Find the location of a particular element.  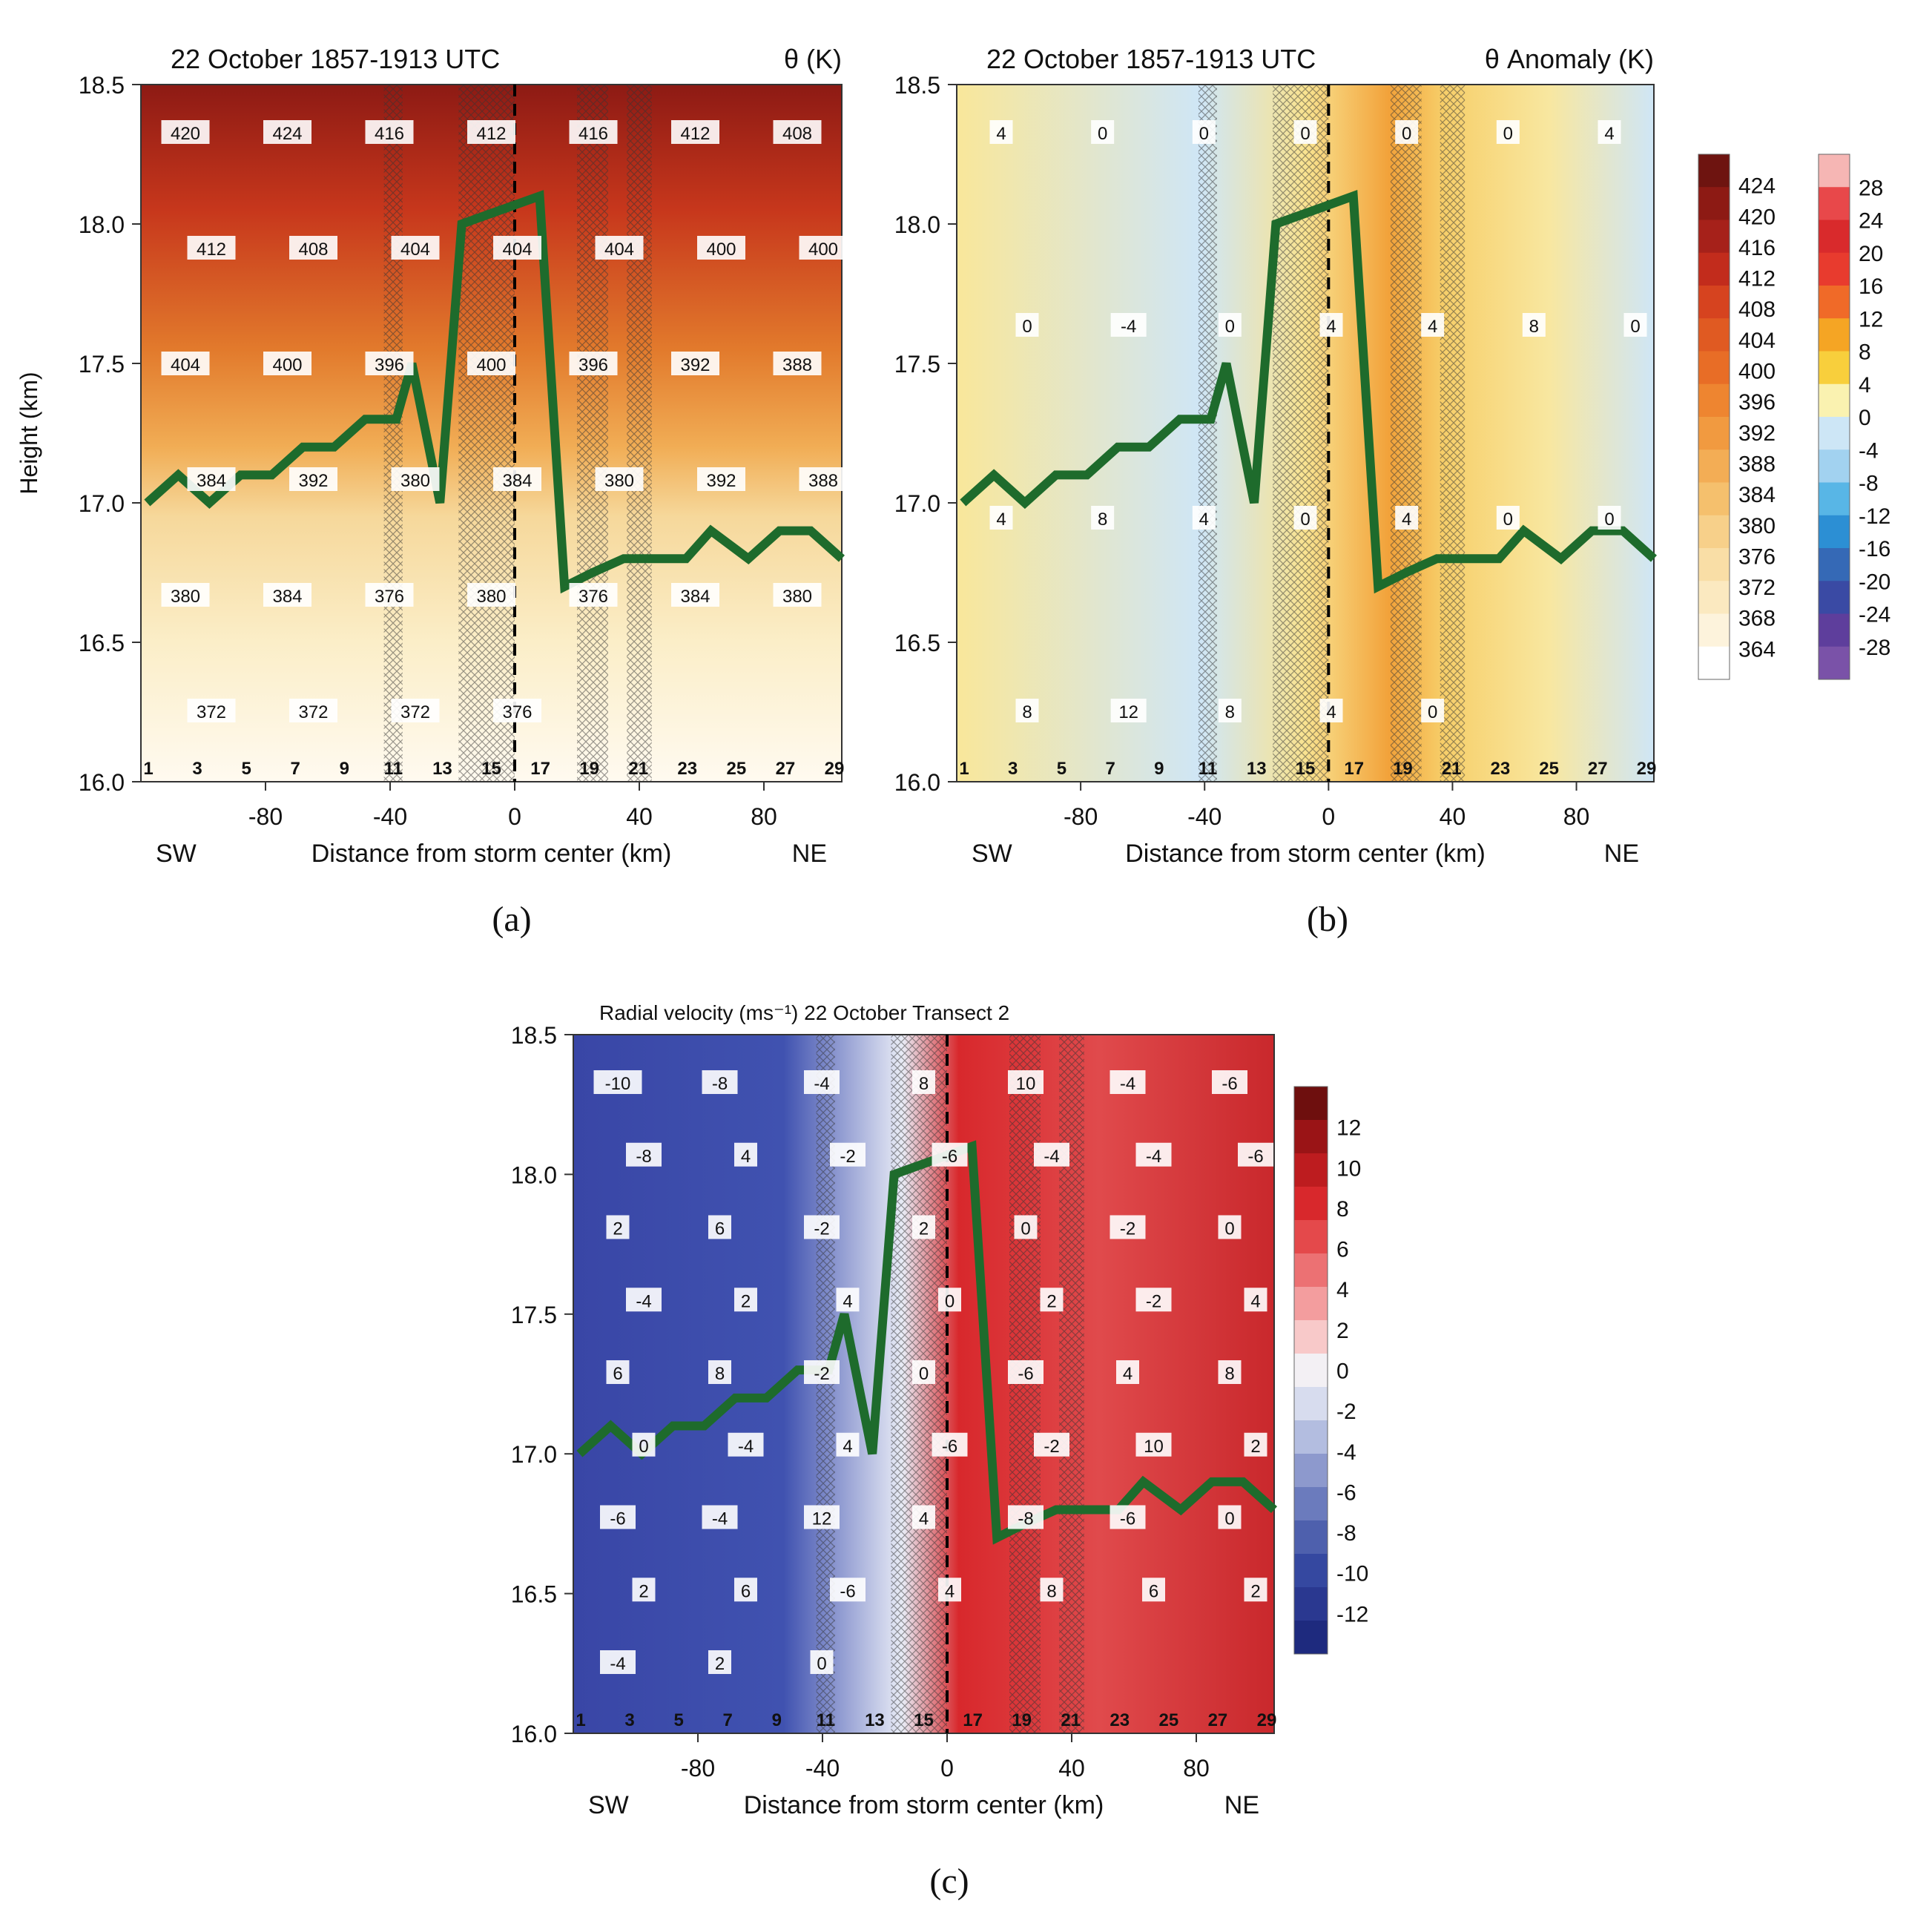

contour-label: 392 is located at coordinates (721, 479).